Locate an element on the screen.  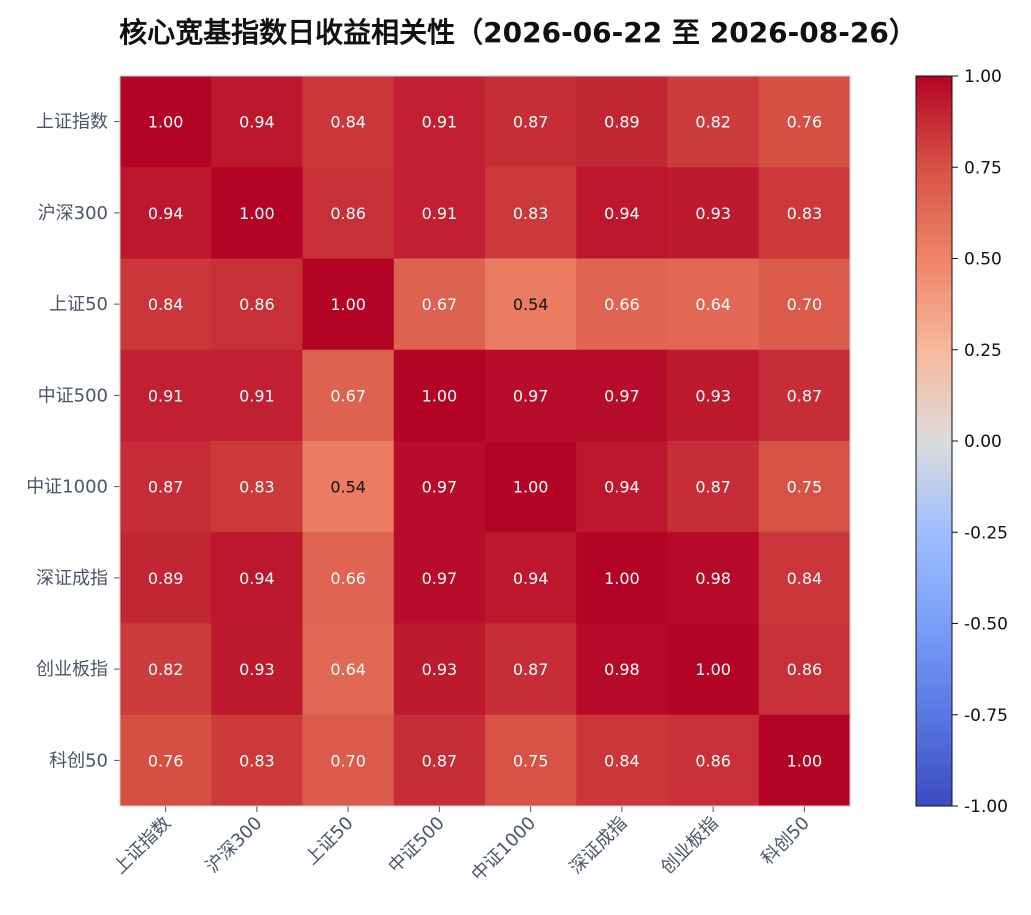
colorbar-tick-label: 0.50 is located at coordinates (983, 260).